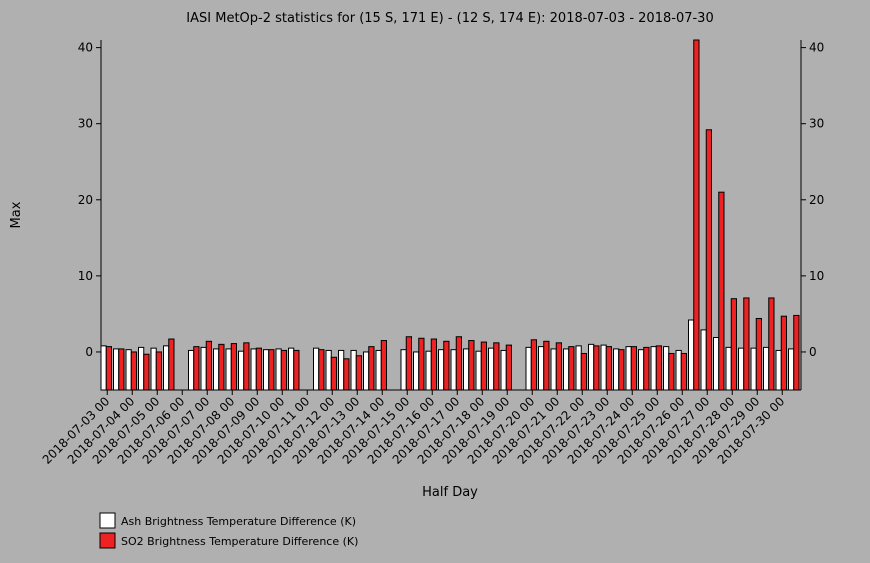 This screenshot has width=870, height=563. Describe the element at coordinates (85, 124) in the screenshot. I see `y-tick-label: 30` at that location.